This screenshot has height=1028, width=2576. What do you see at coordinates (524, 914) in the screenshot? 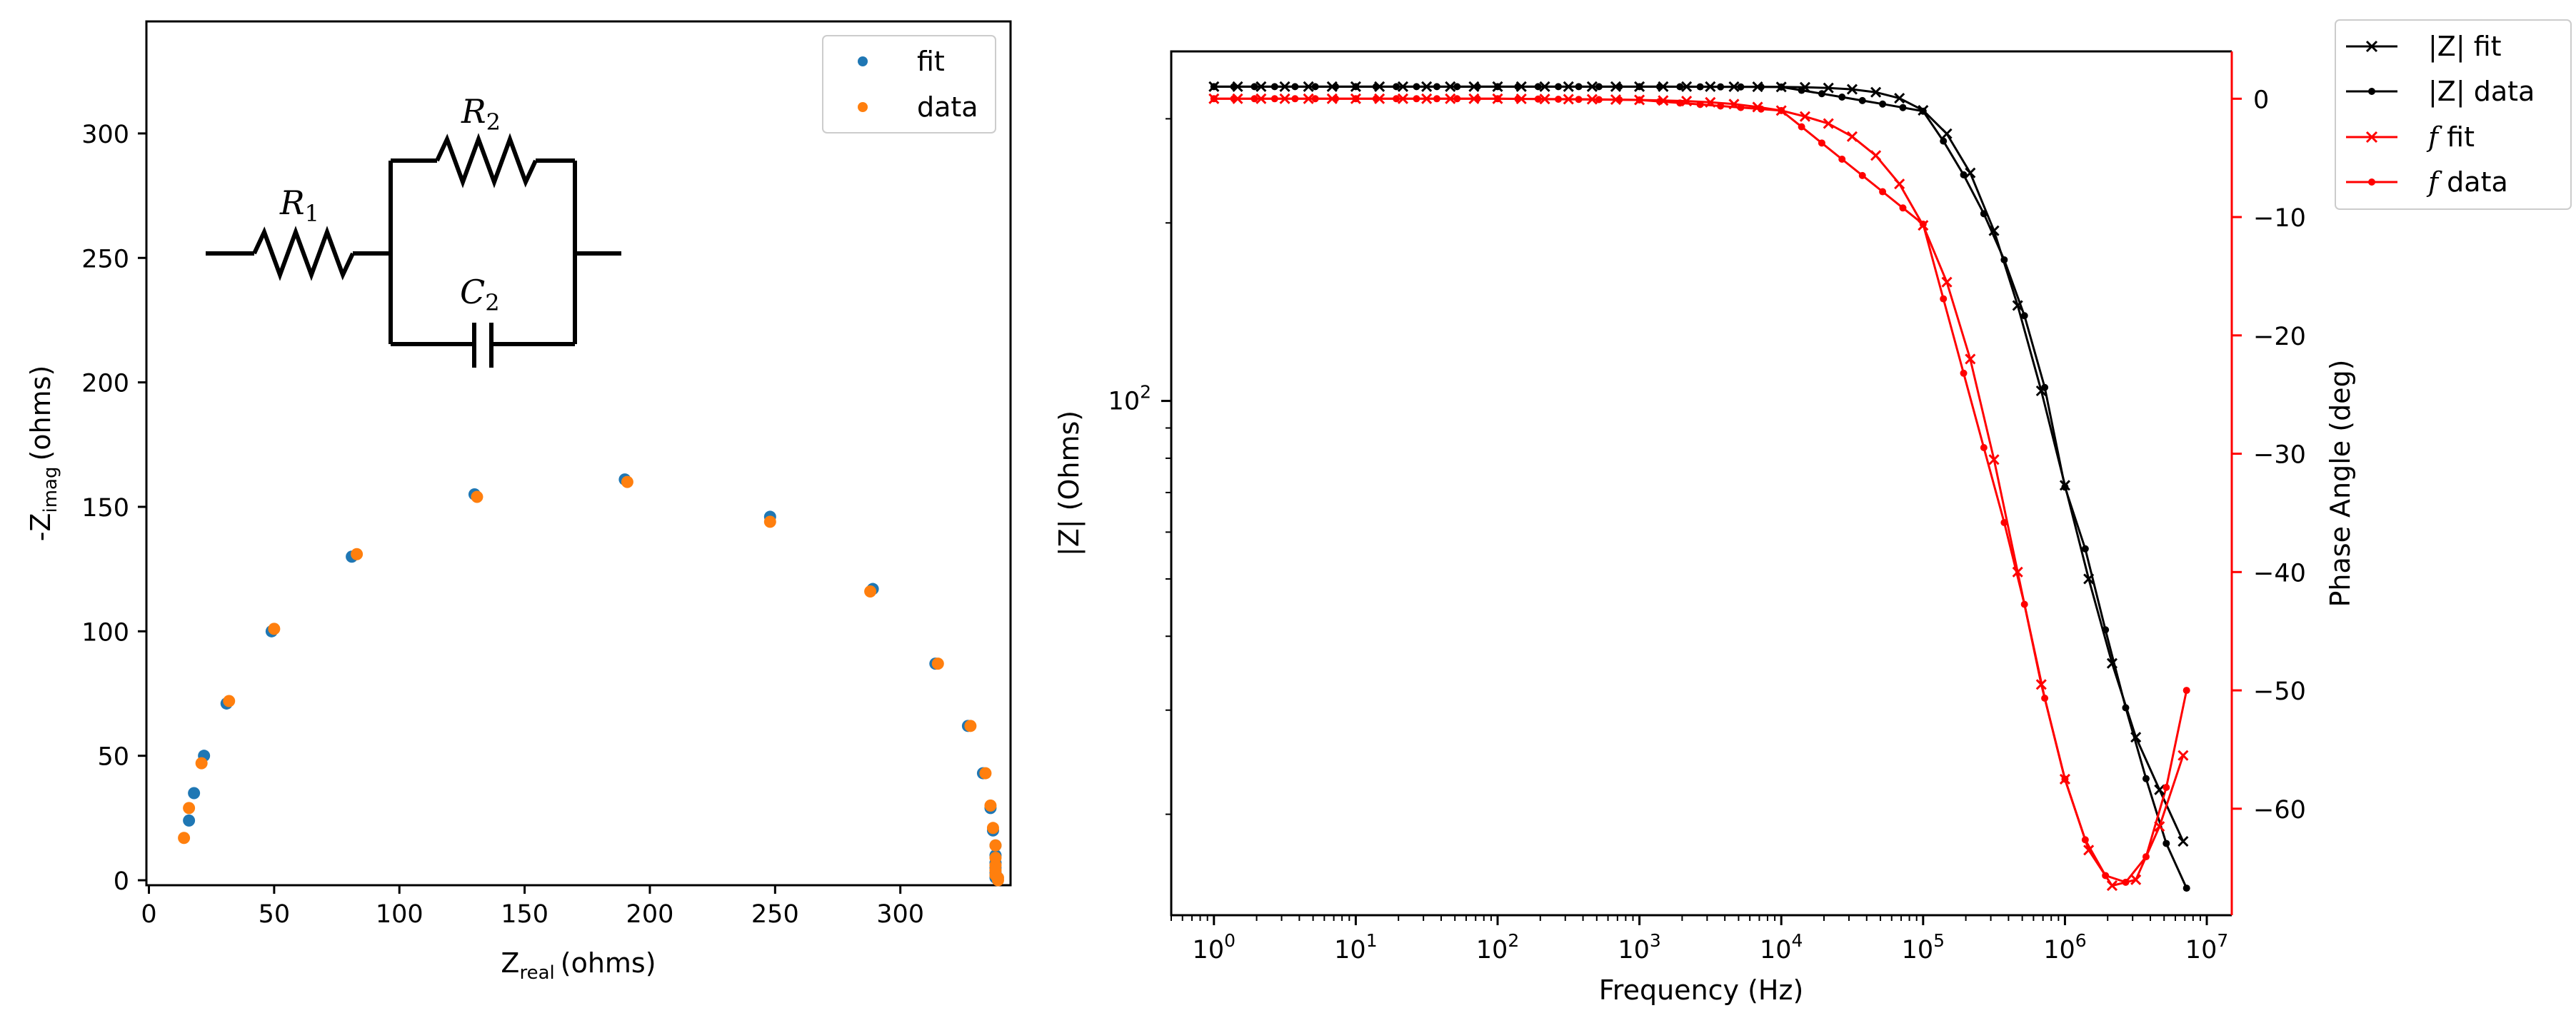
I see `nyquist-x-tick-label: 150` at bounding box center [524, 914].